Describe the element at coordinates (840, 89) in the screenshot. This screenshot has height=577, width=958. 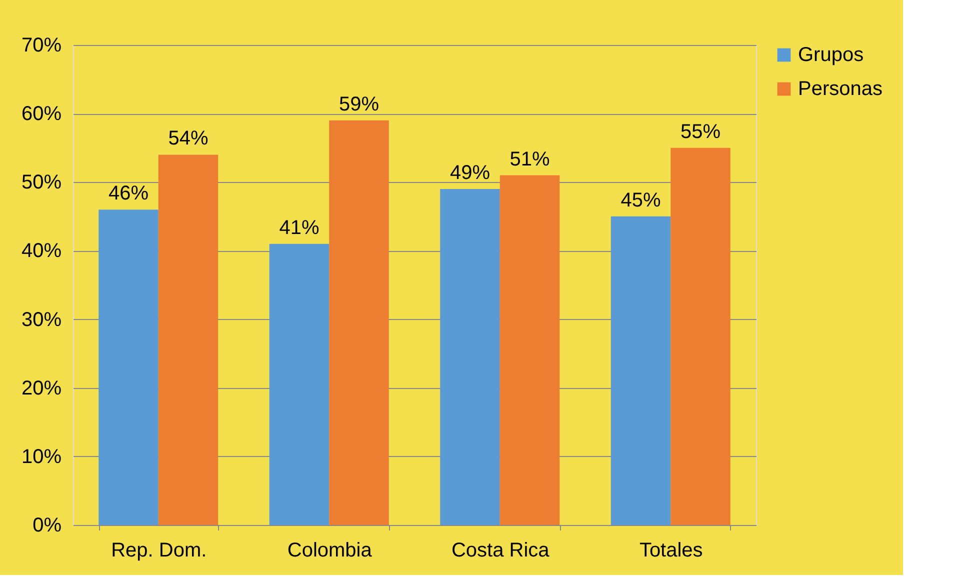
I see `legend-label: Personas` at that location.